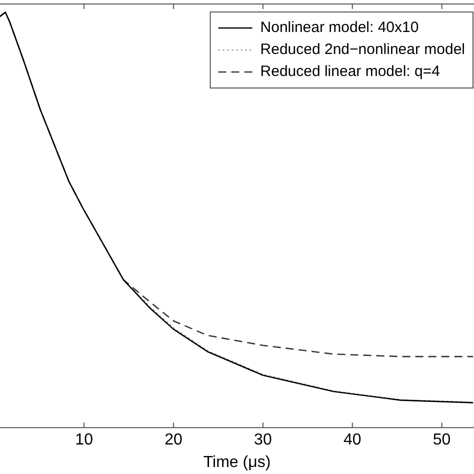 The height and width of the screenshot is (474, 474). I want to click on legend-label: Reduced 2nd−nonlinear model, so click(362, 49).